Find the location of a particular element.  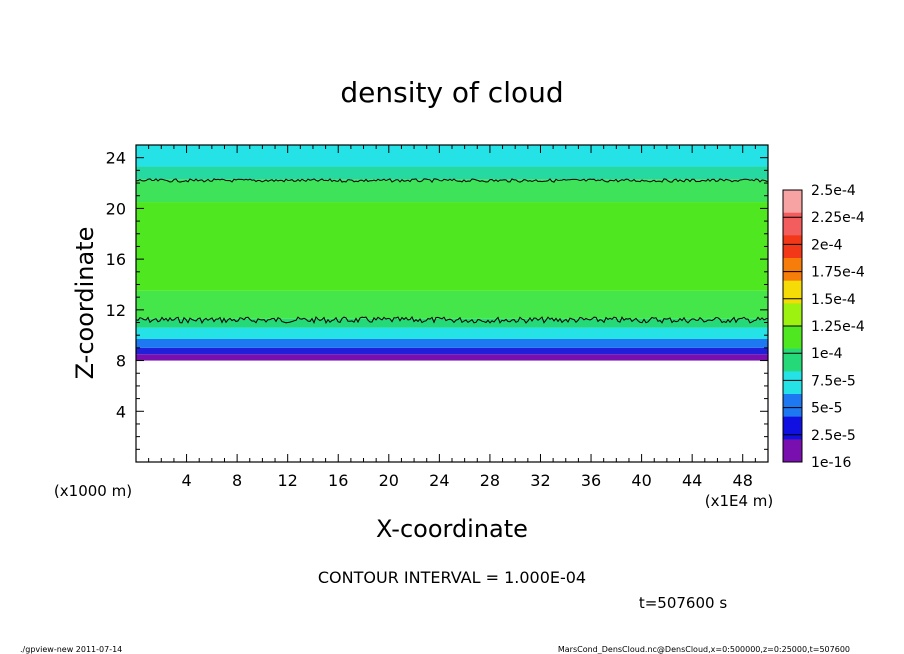

x-tick-label-0: 4 is located at coordinates (186, 480).